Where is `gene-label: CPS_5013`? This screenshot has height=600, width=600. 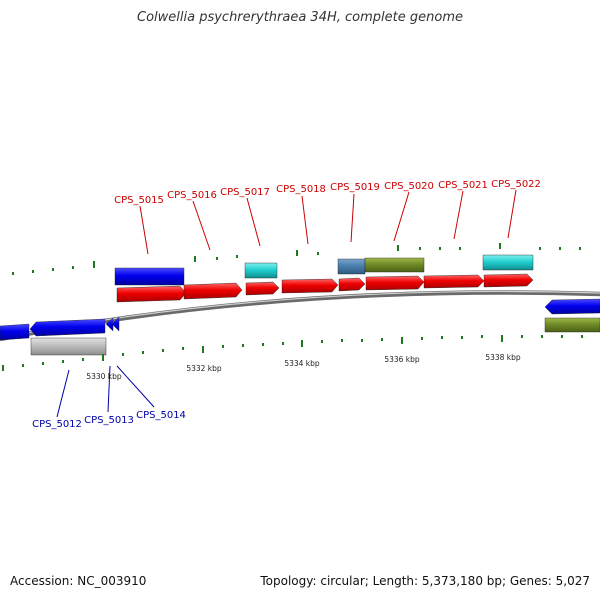
gene-label: CPS_5013 is located at coordinates (109, 420).